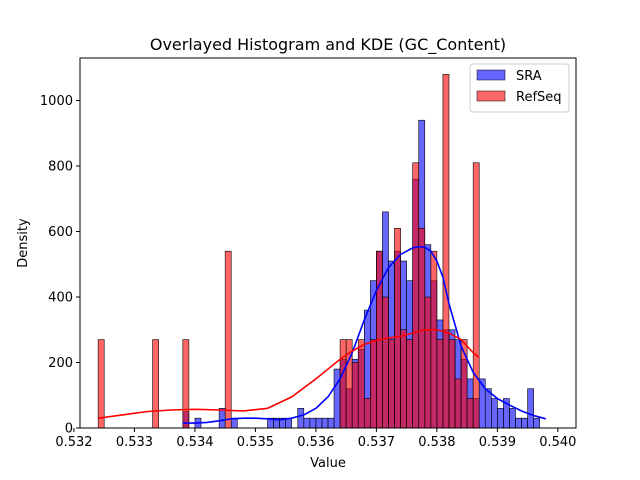 Image resolution: width=640 pixels, height=480 pixels. I want to click on chart-title: Overlayed Histogram and KDE (GC_Content), so click(328, 45).